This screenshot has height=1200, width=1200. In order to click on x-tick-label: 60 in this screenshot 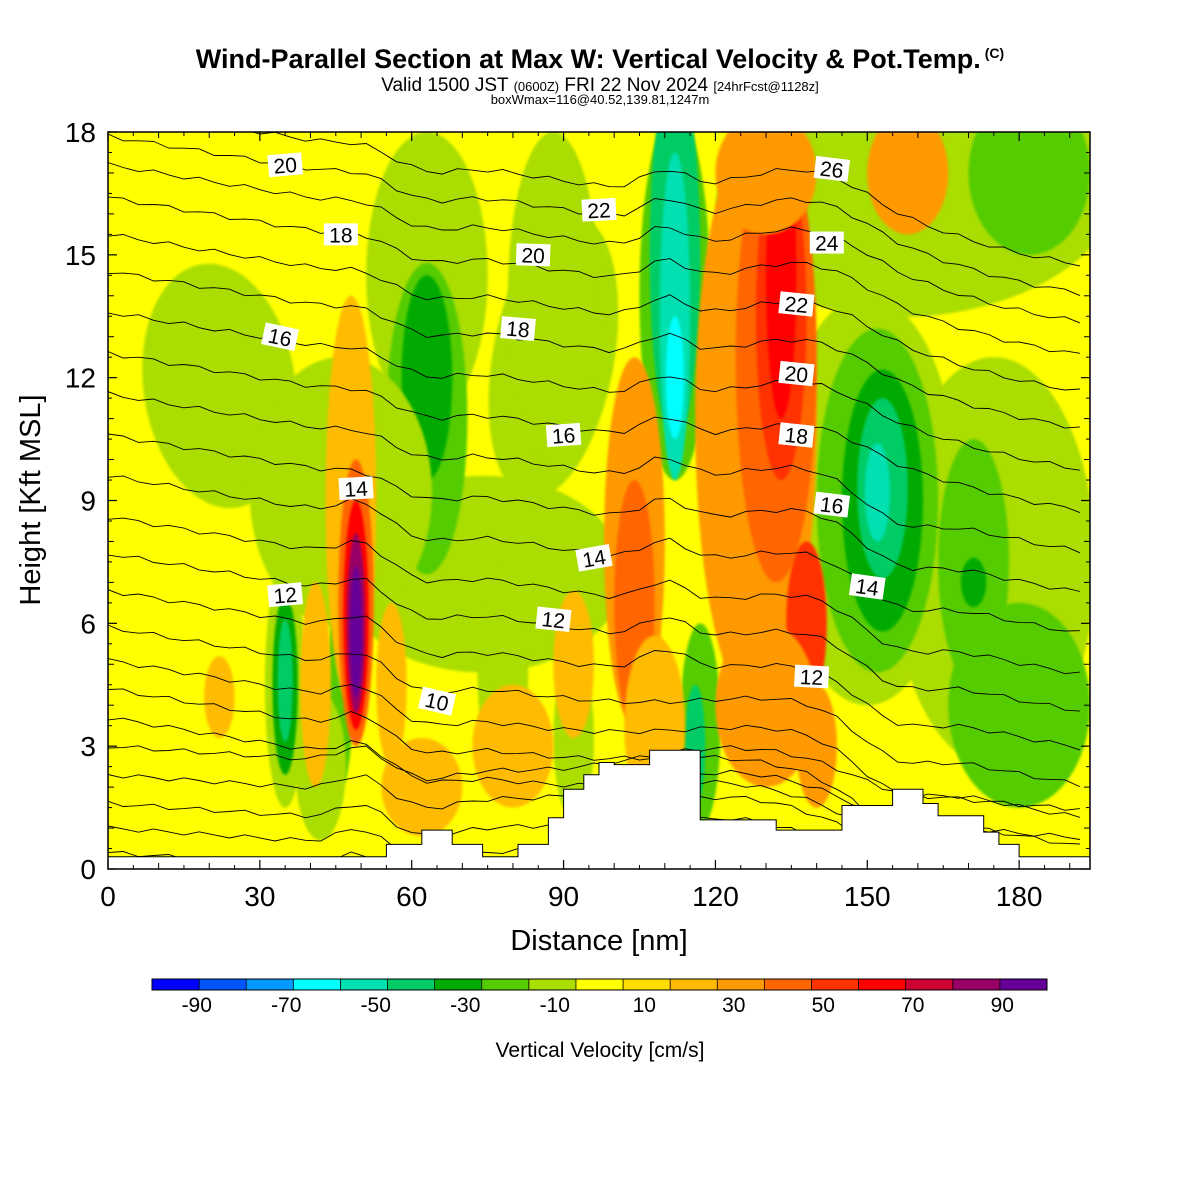, I will do `click(411, 896)`.